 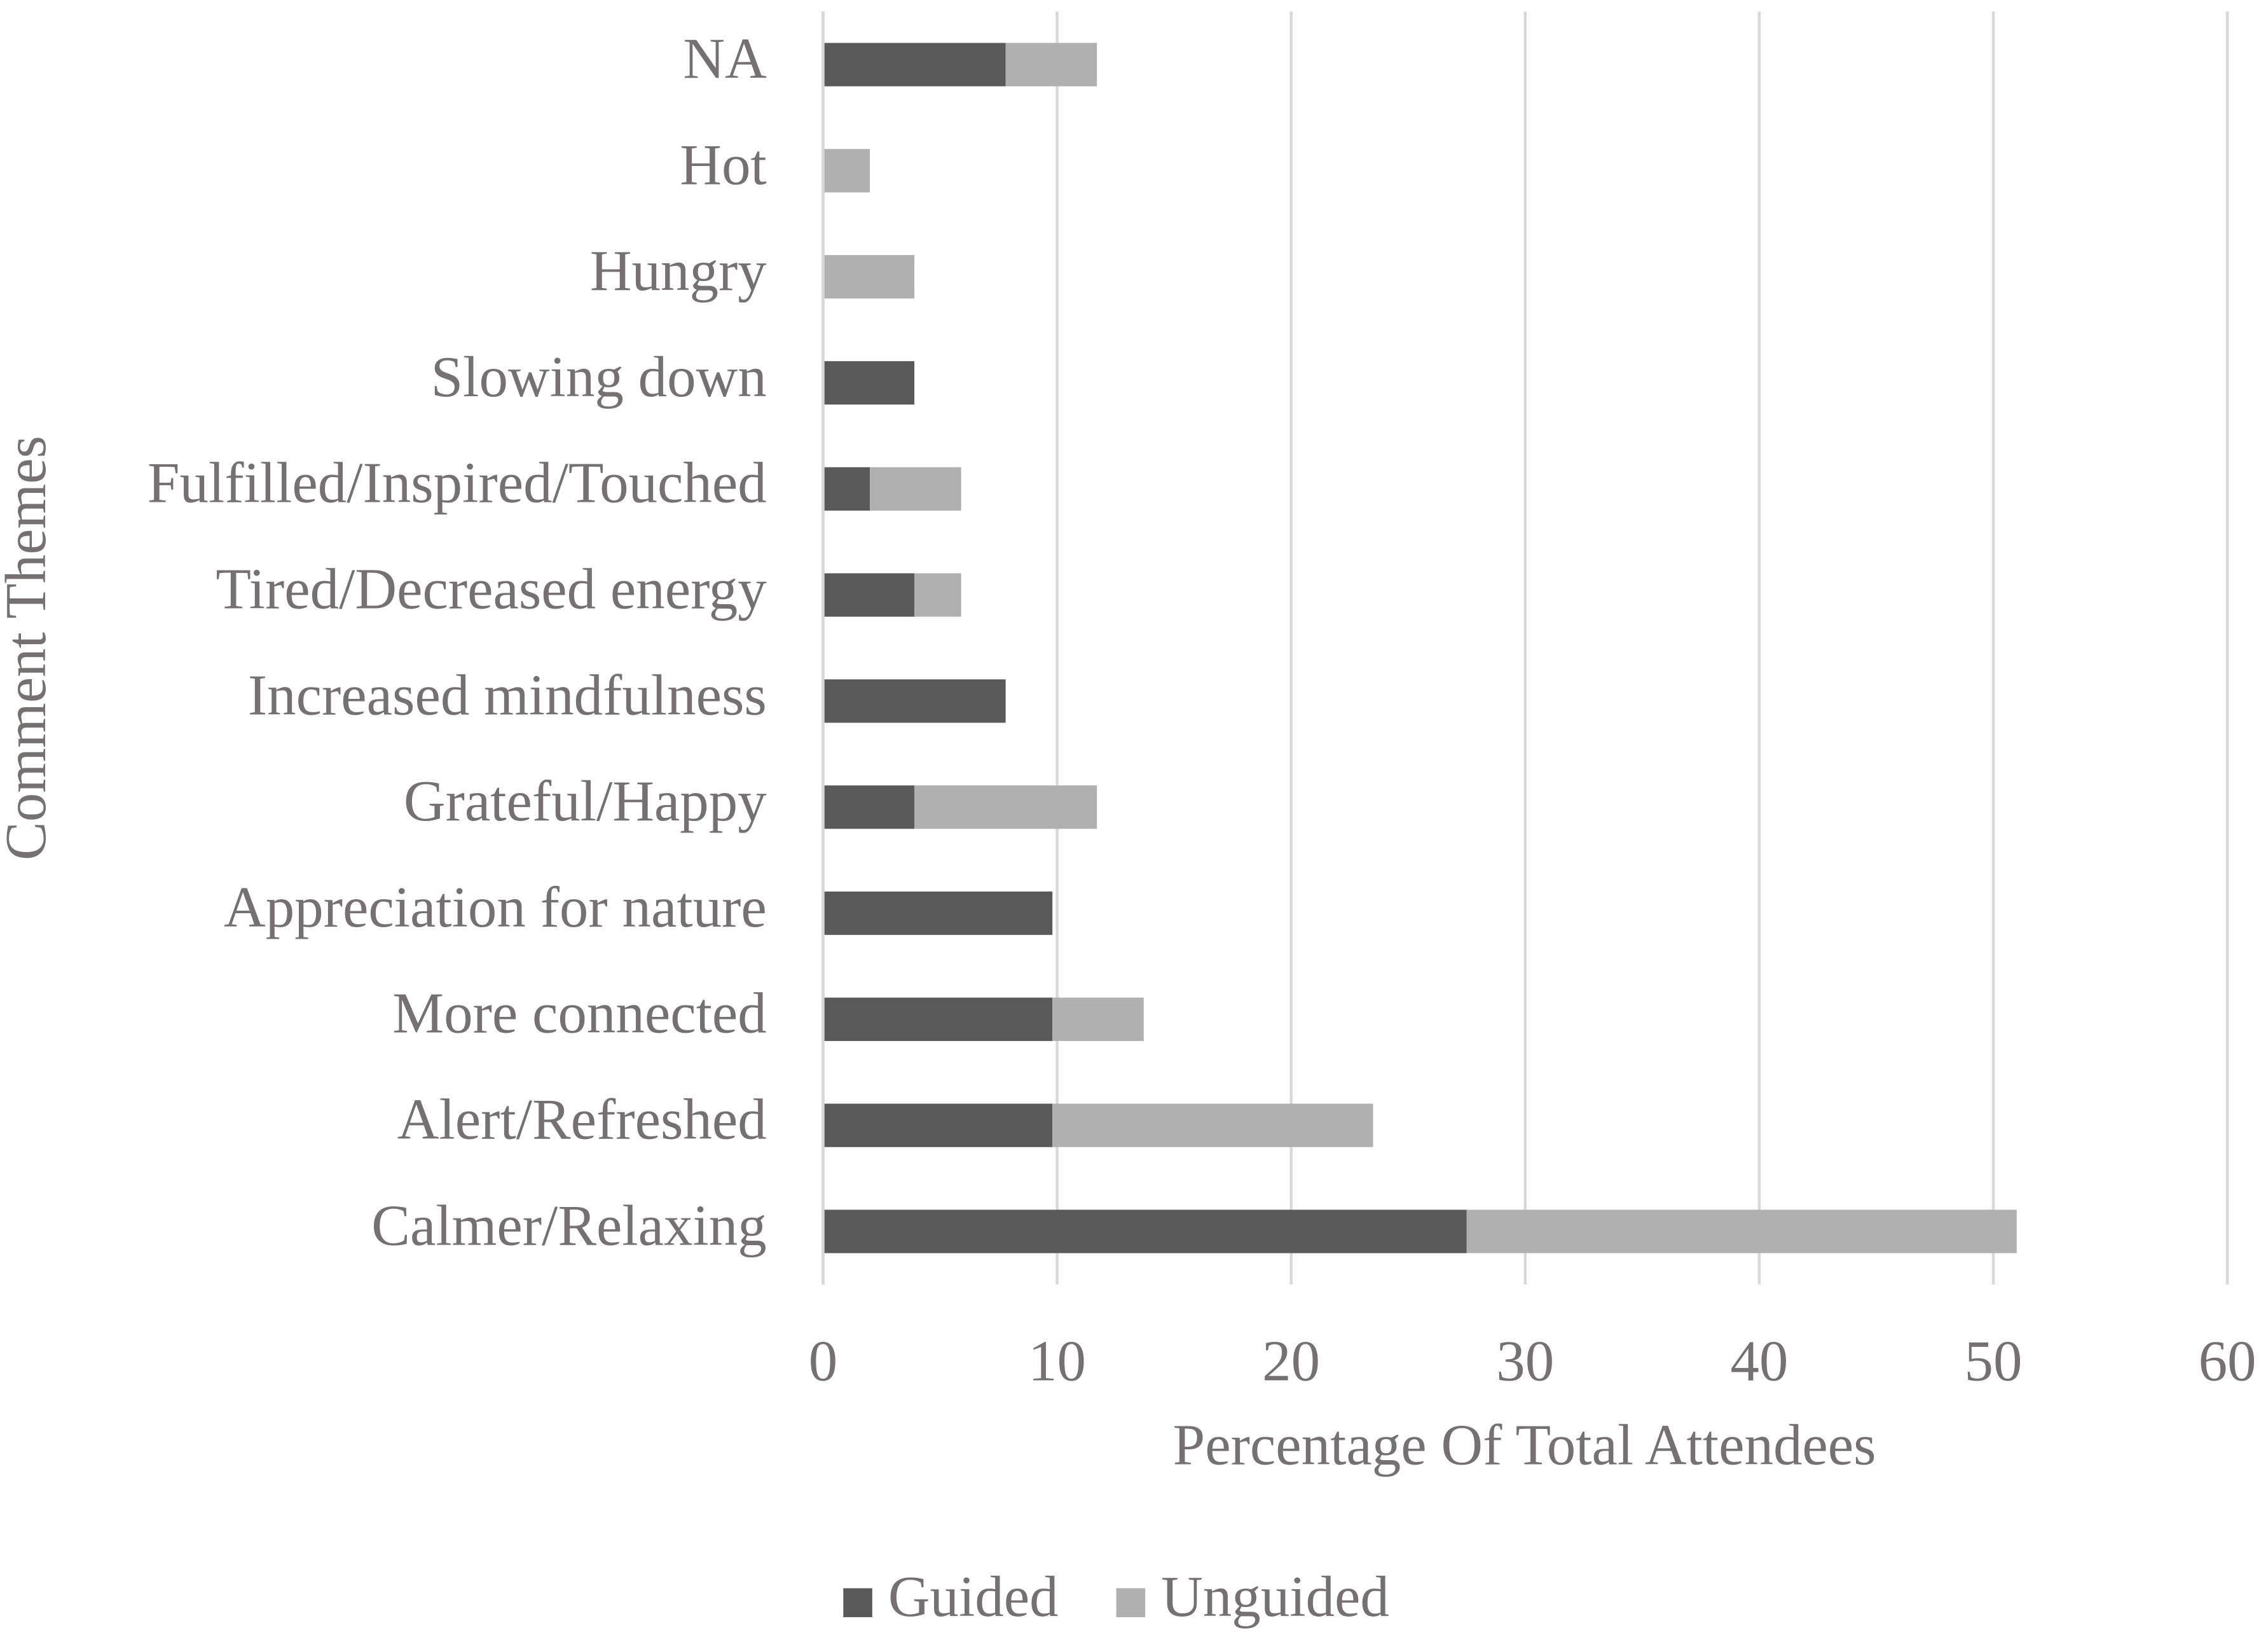 What do you see at coordinates (1524, 1444) in the screenshot?
I see `x-axis-label: Percentage Of Total Attendees` at bounding box center [1524, 1444].